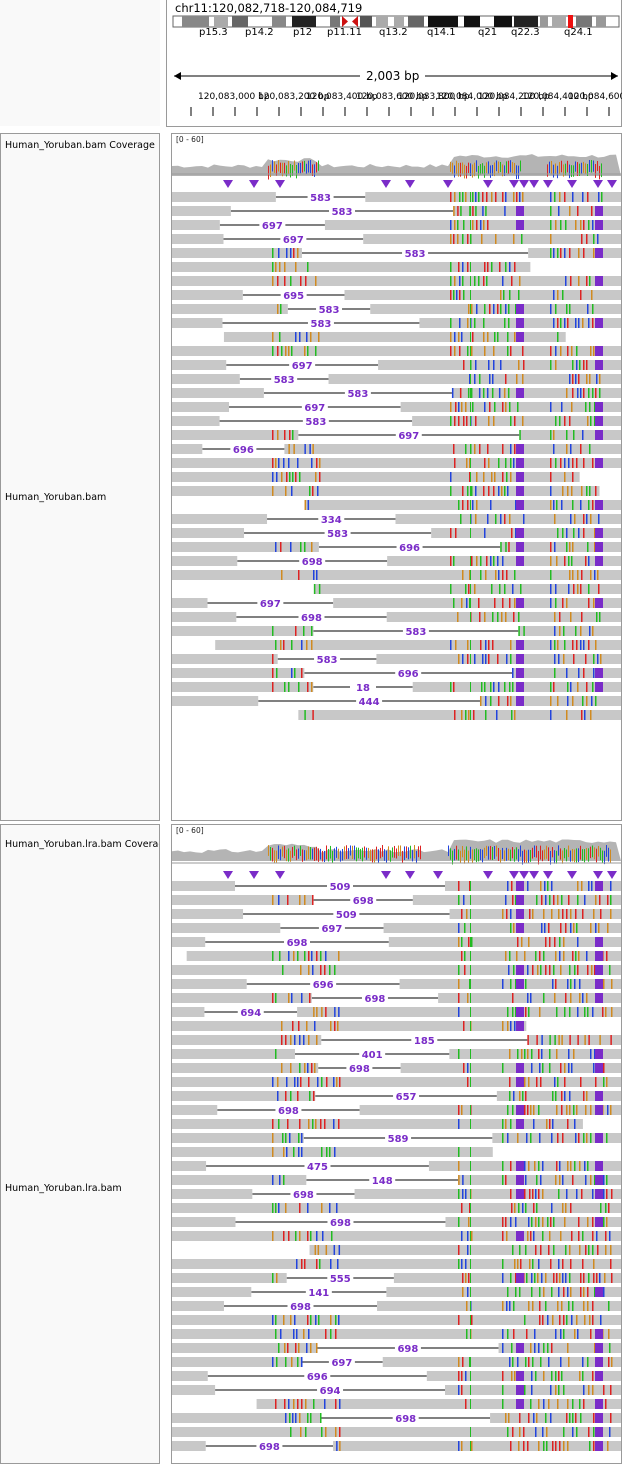  Describe the element at coordinates (558, 97) in the screenshot. I see `ruler-tick-label: 120,084,400 bp` at that location.